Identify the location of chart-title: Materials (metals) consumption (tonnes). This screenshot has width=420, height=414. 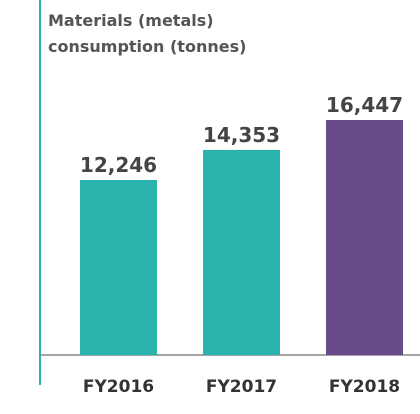
(147, 33).